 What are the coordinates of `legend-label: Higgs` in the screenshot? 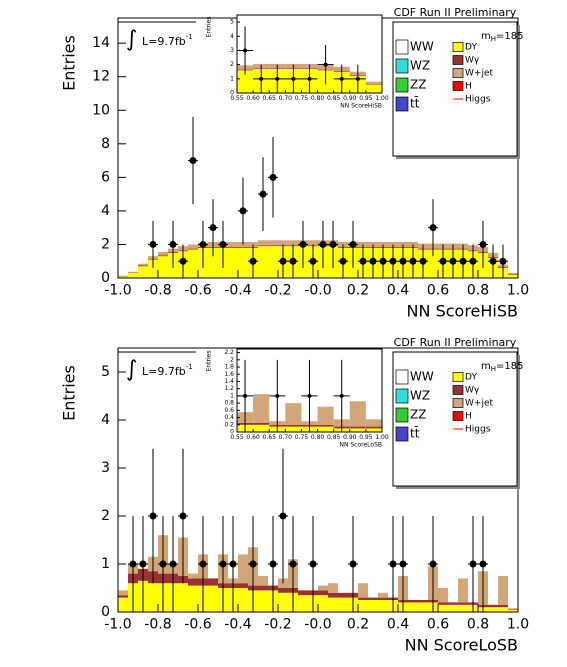 It's located at (478, 100).